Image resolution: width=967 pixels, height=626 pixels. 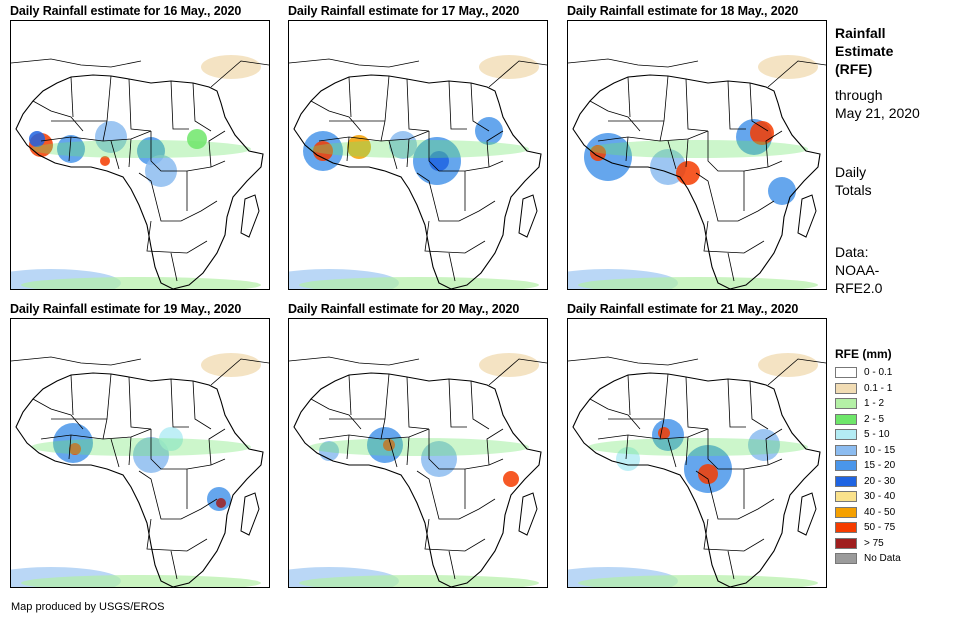 What do you see at coordinates (852, 252) in the screenshot?
I see `data-line: Data:` at bounding box center [852, 252].